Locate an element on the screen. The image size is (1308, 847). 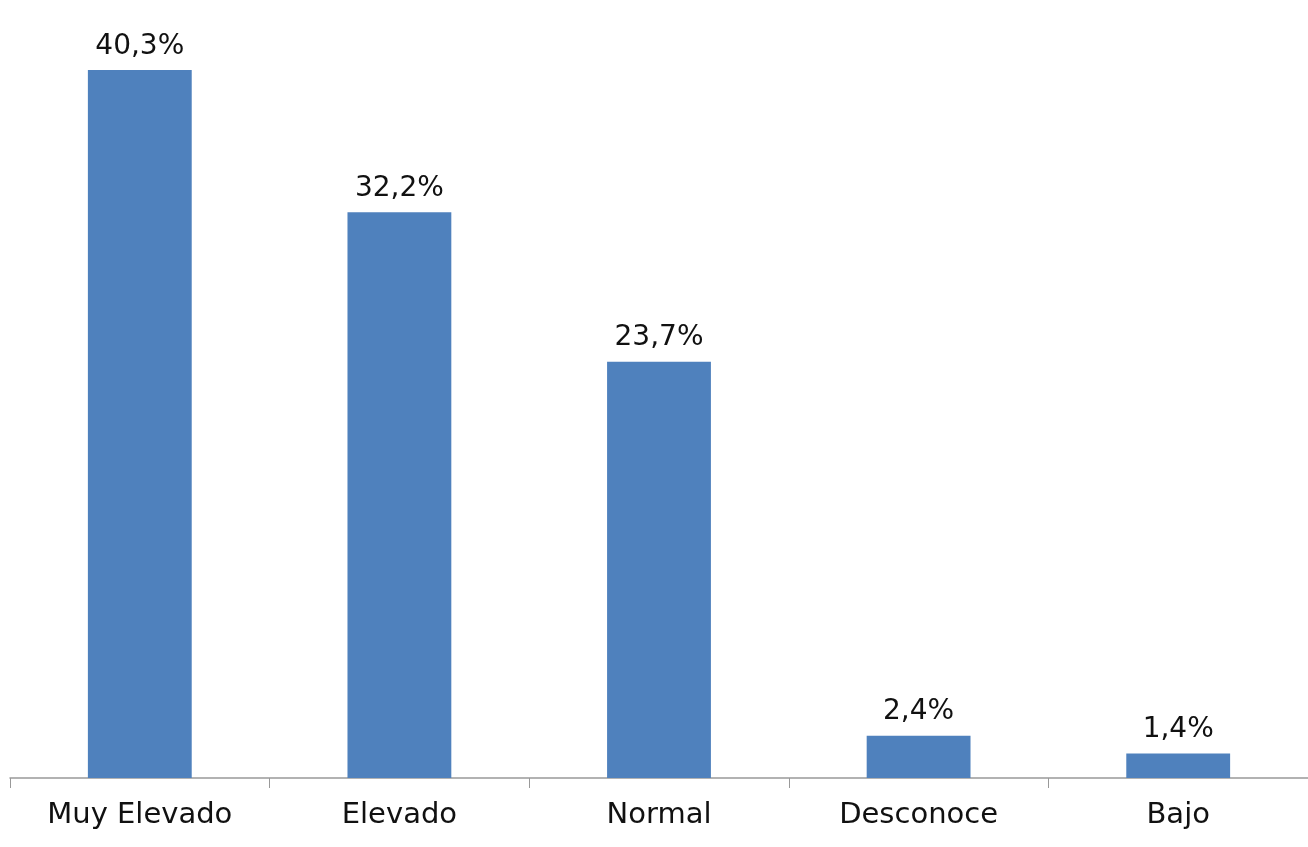
x-tick-label: Bajo is located at coordinates (1178, 812).